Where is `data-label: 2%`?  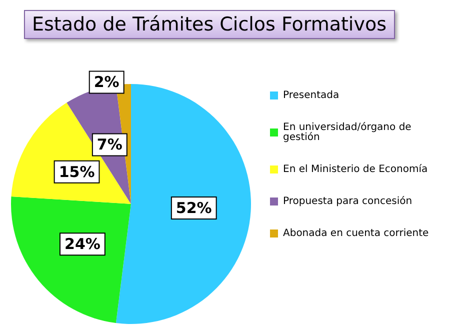 data-label: 2% is located at coordinates (107, 82).